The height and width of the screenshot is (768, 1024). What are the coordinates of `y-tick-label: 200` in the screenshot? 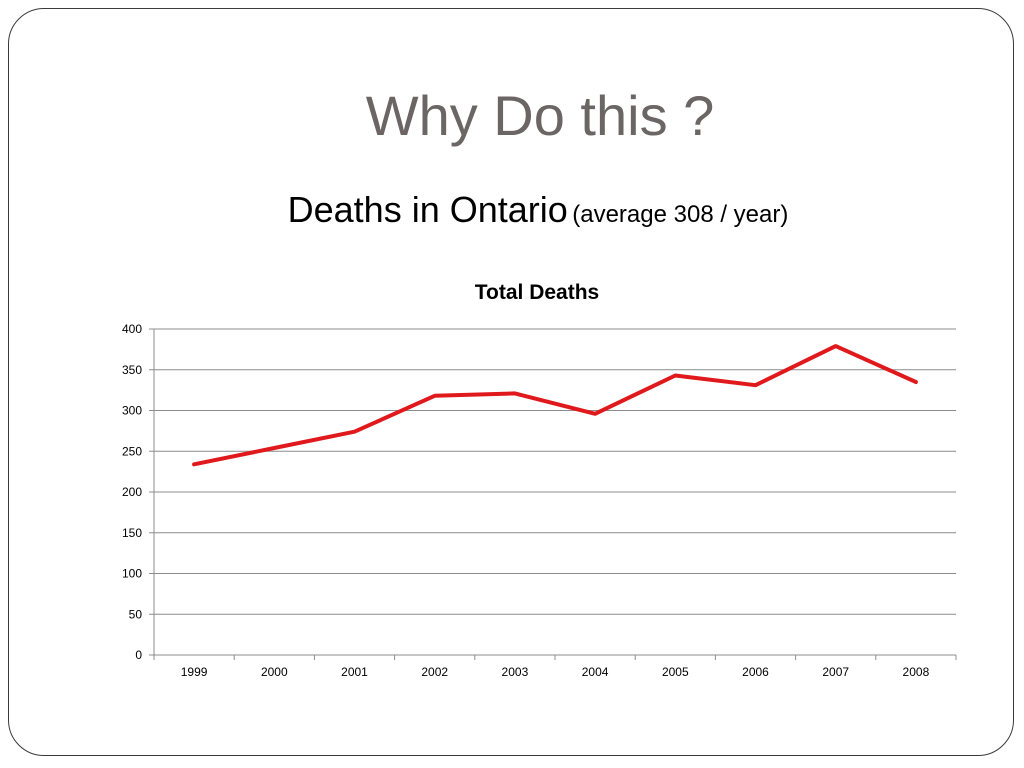 It's located at (132, 492).